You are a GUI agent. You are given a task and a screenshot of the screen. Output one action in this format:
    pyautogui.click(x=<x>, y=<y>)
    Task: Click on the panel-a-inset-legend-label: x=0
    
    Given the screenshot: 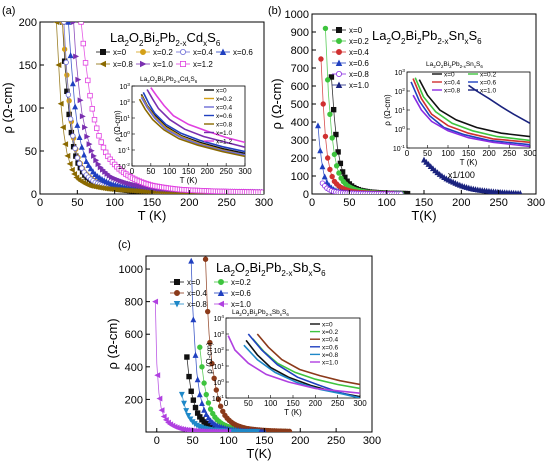 What is the action you would take?
    pyautogui.click(x=221, y=91)
    